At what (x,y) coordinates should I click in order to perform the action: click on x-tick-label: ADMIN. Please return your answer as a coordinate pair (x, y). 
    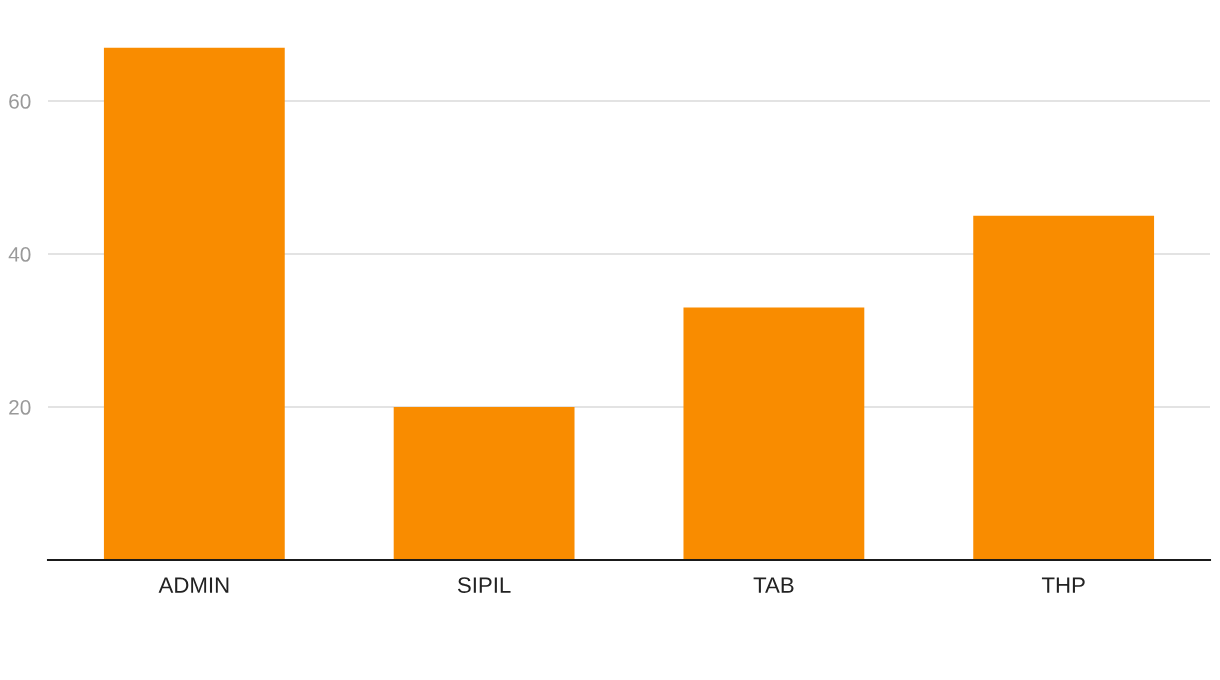
    Looking at the image, I should click on (193, 585).